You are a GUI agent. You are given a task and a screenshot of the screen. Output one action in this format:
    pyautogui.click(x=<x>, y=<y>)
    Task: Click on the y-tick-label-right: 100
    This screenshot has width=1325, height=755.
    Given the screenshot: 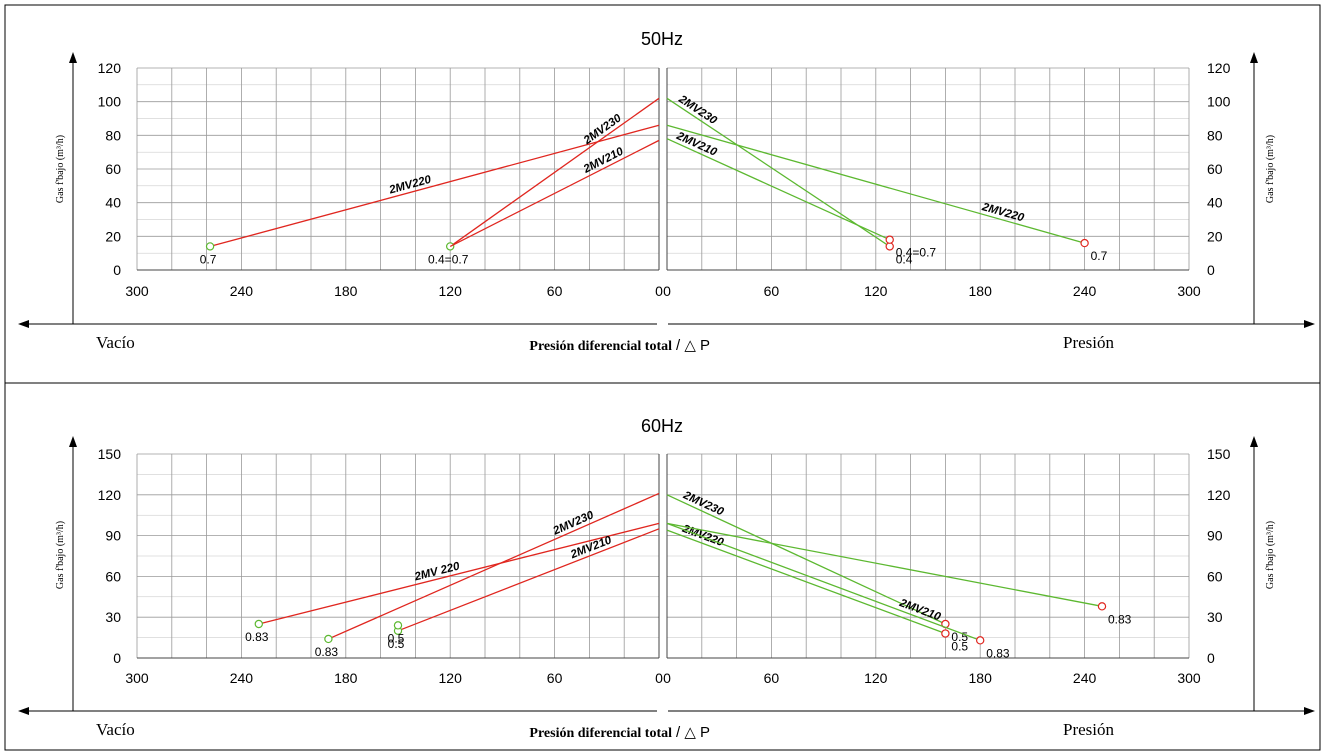 What is the action you would take?
    pyautogui.click(x=1219, y=102)
    